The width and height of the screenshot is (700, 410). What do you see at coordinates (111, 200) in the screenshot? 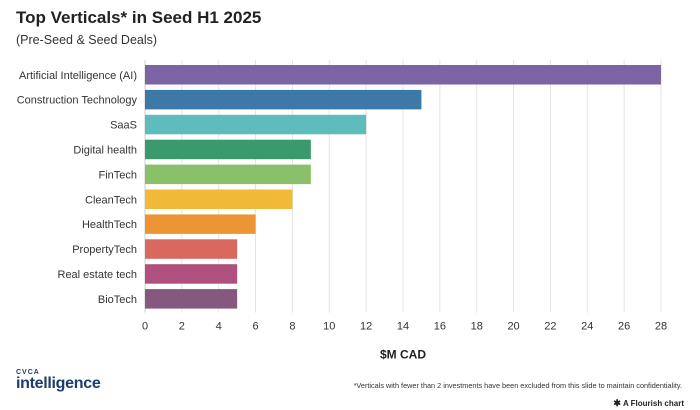
I see `y-category-label: CleanTech` at bounding box center [111, 200].